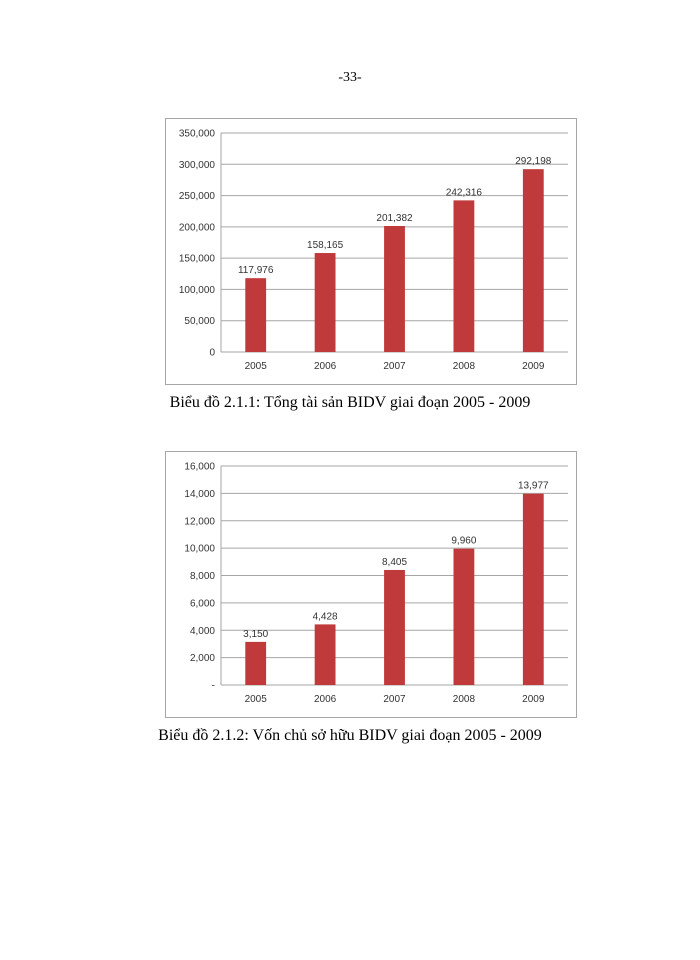  Describe the element at coordinates (202, 603) in the screenshot. I see `equity-y-tick-label: 6,000` at that location.